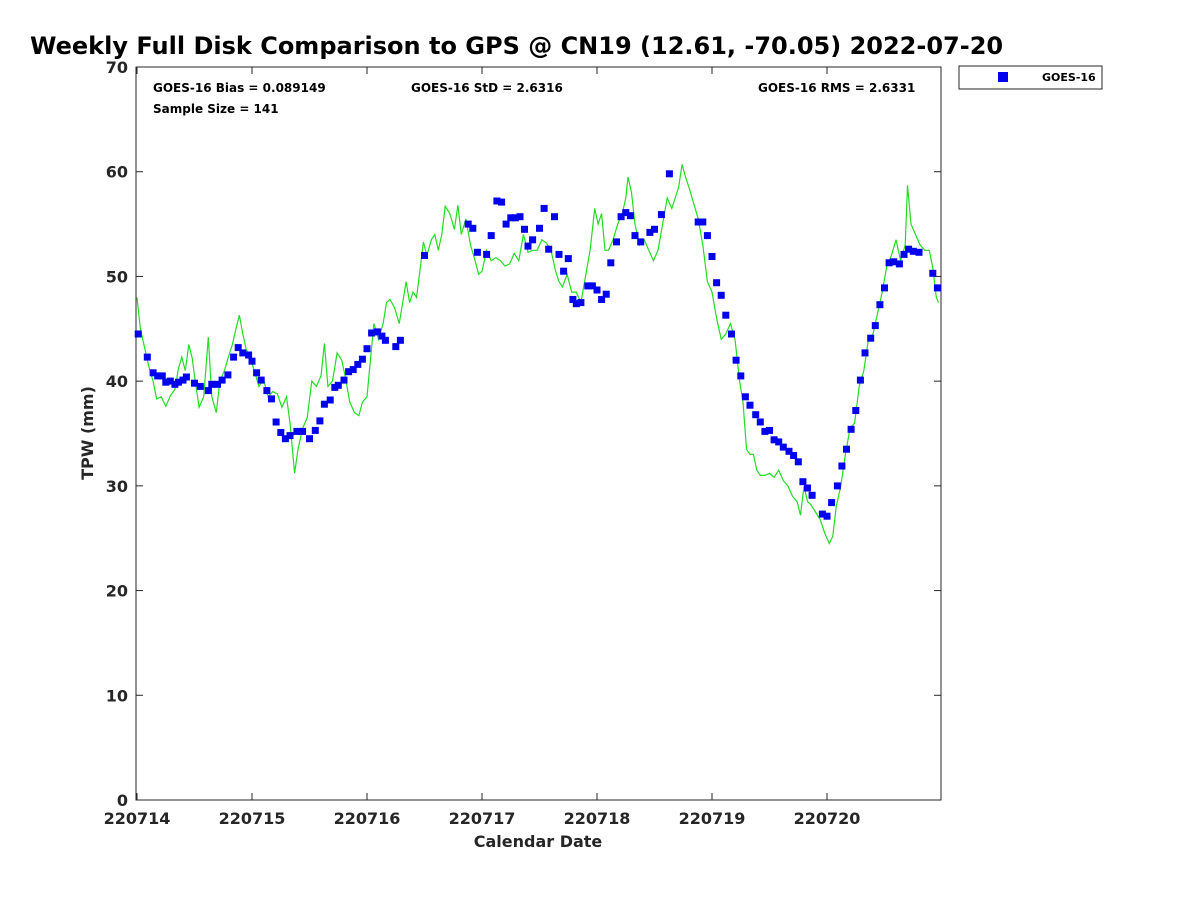 The height and width of the screenshot is (904, 1200). What do you see at coordinates (117, 381) in the screenshot?
I see `y-tick-label: 40` at bounding box center [117, 381].